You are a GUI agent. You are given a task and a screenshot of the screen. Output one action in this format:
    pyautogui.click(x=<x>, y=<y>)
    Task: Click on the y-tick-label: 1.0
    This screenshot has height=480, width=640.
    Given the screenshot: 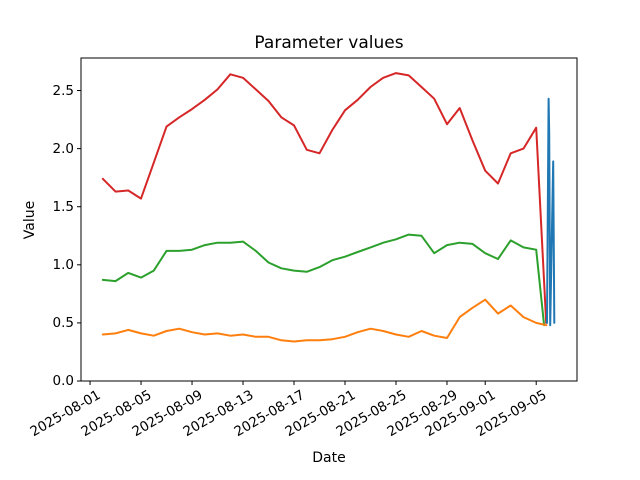 What is the action you would take?
    pyautogui.click(x=63, y=264)
    